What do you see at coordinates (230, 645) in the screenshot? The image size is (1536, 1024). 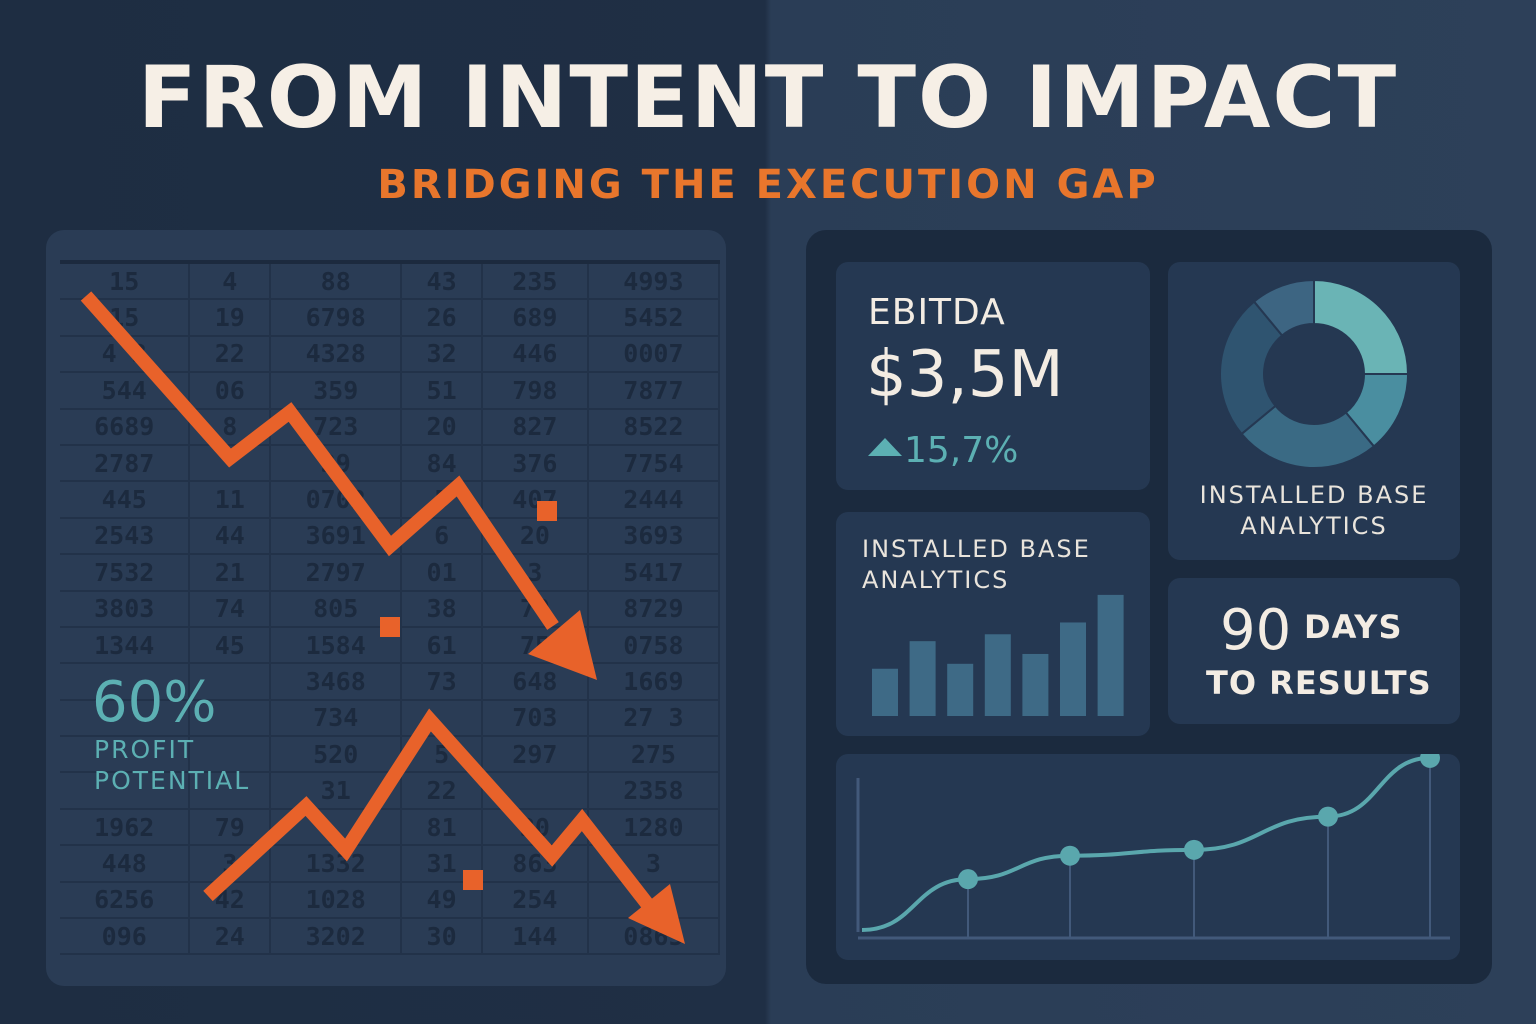 I see `table-cell: 45` at bounding box center [230, 645].